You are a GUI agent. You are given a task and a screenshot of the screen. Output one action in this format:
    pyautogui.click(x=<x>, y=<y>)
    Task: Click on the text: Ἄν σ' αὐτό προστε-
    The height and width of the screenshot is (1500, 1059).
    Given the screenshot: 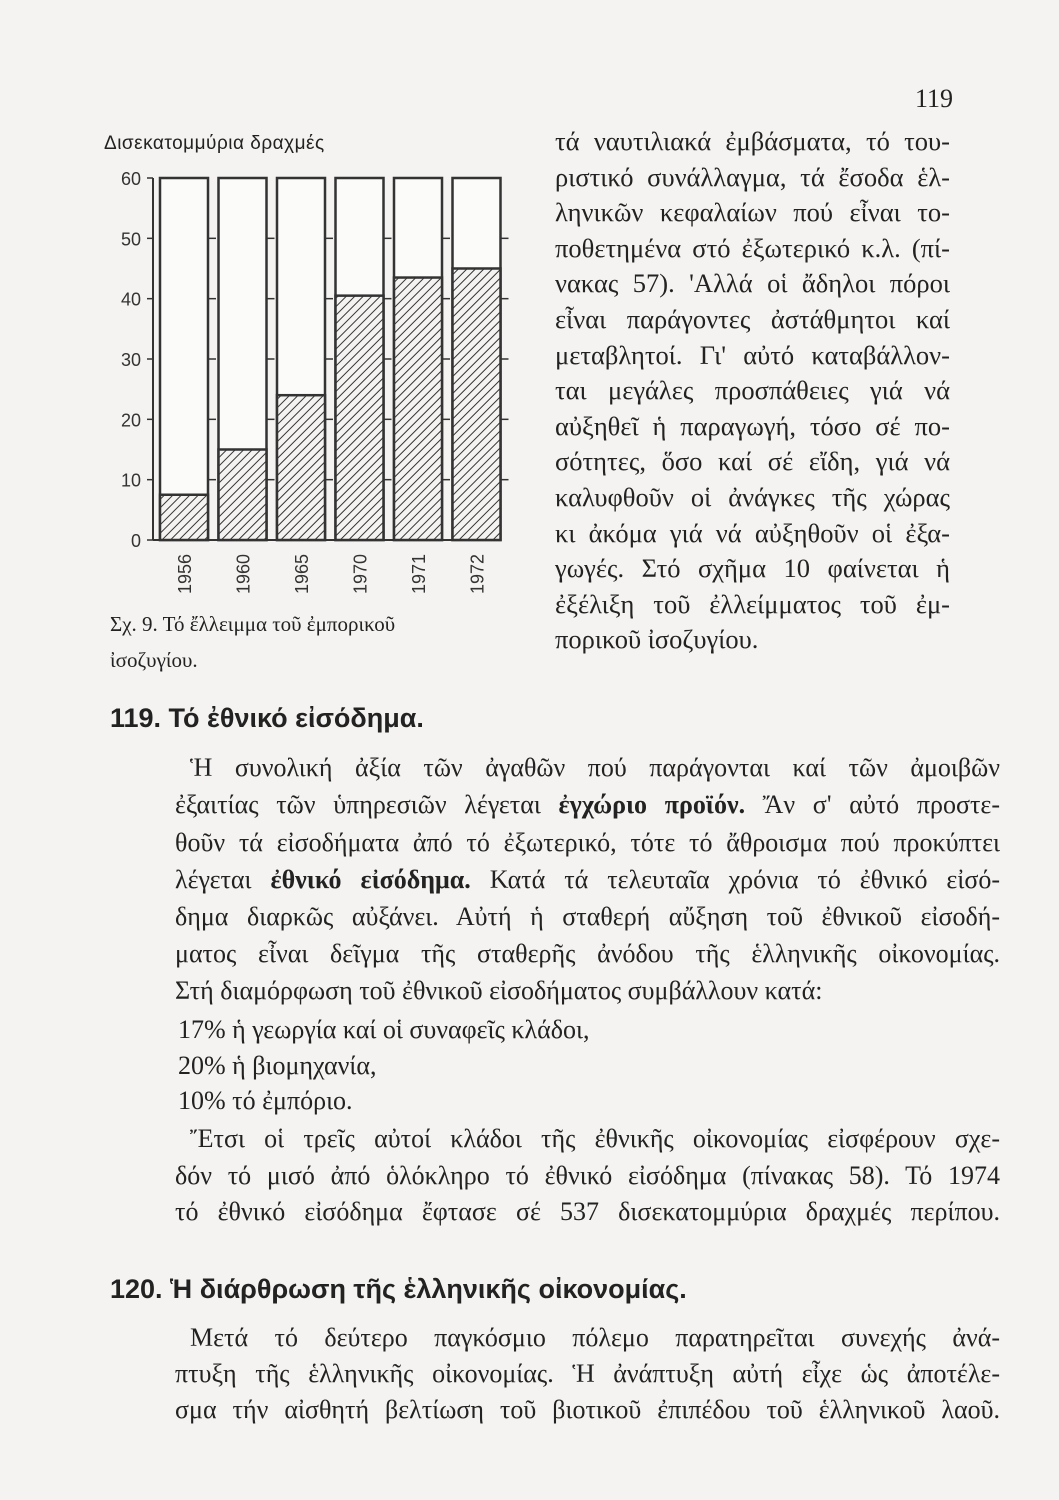 What is the action you would take?
    pyautogui.click(x=872, y=804)
    